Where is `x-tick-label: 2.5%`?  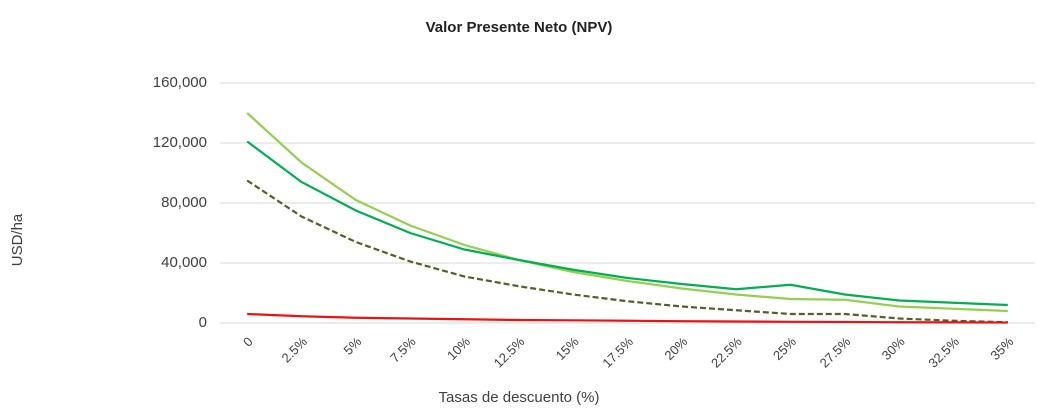
x-tick-label: 2.5% is located at coordinates (294, 350).